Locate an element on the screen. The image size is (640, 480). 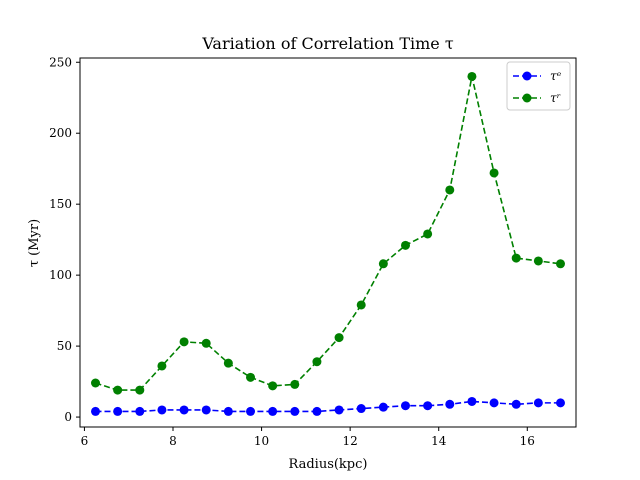
x-tick-label: 6 is located at coordinates (85, 441).